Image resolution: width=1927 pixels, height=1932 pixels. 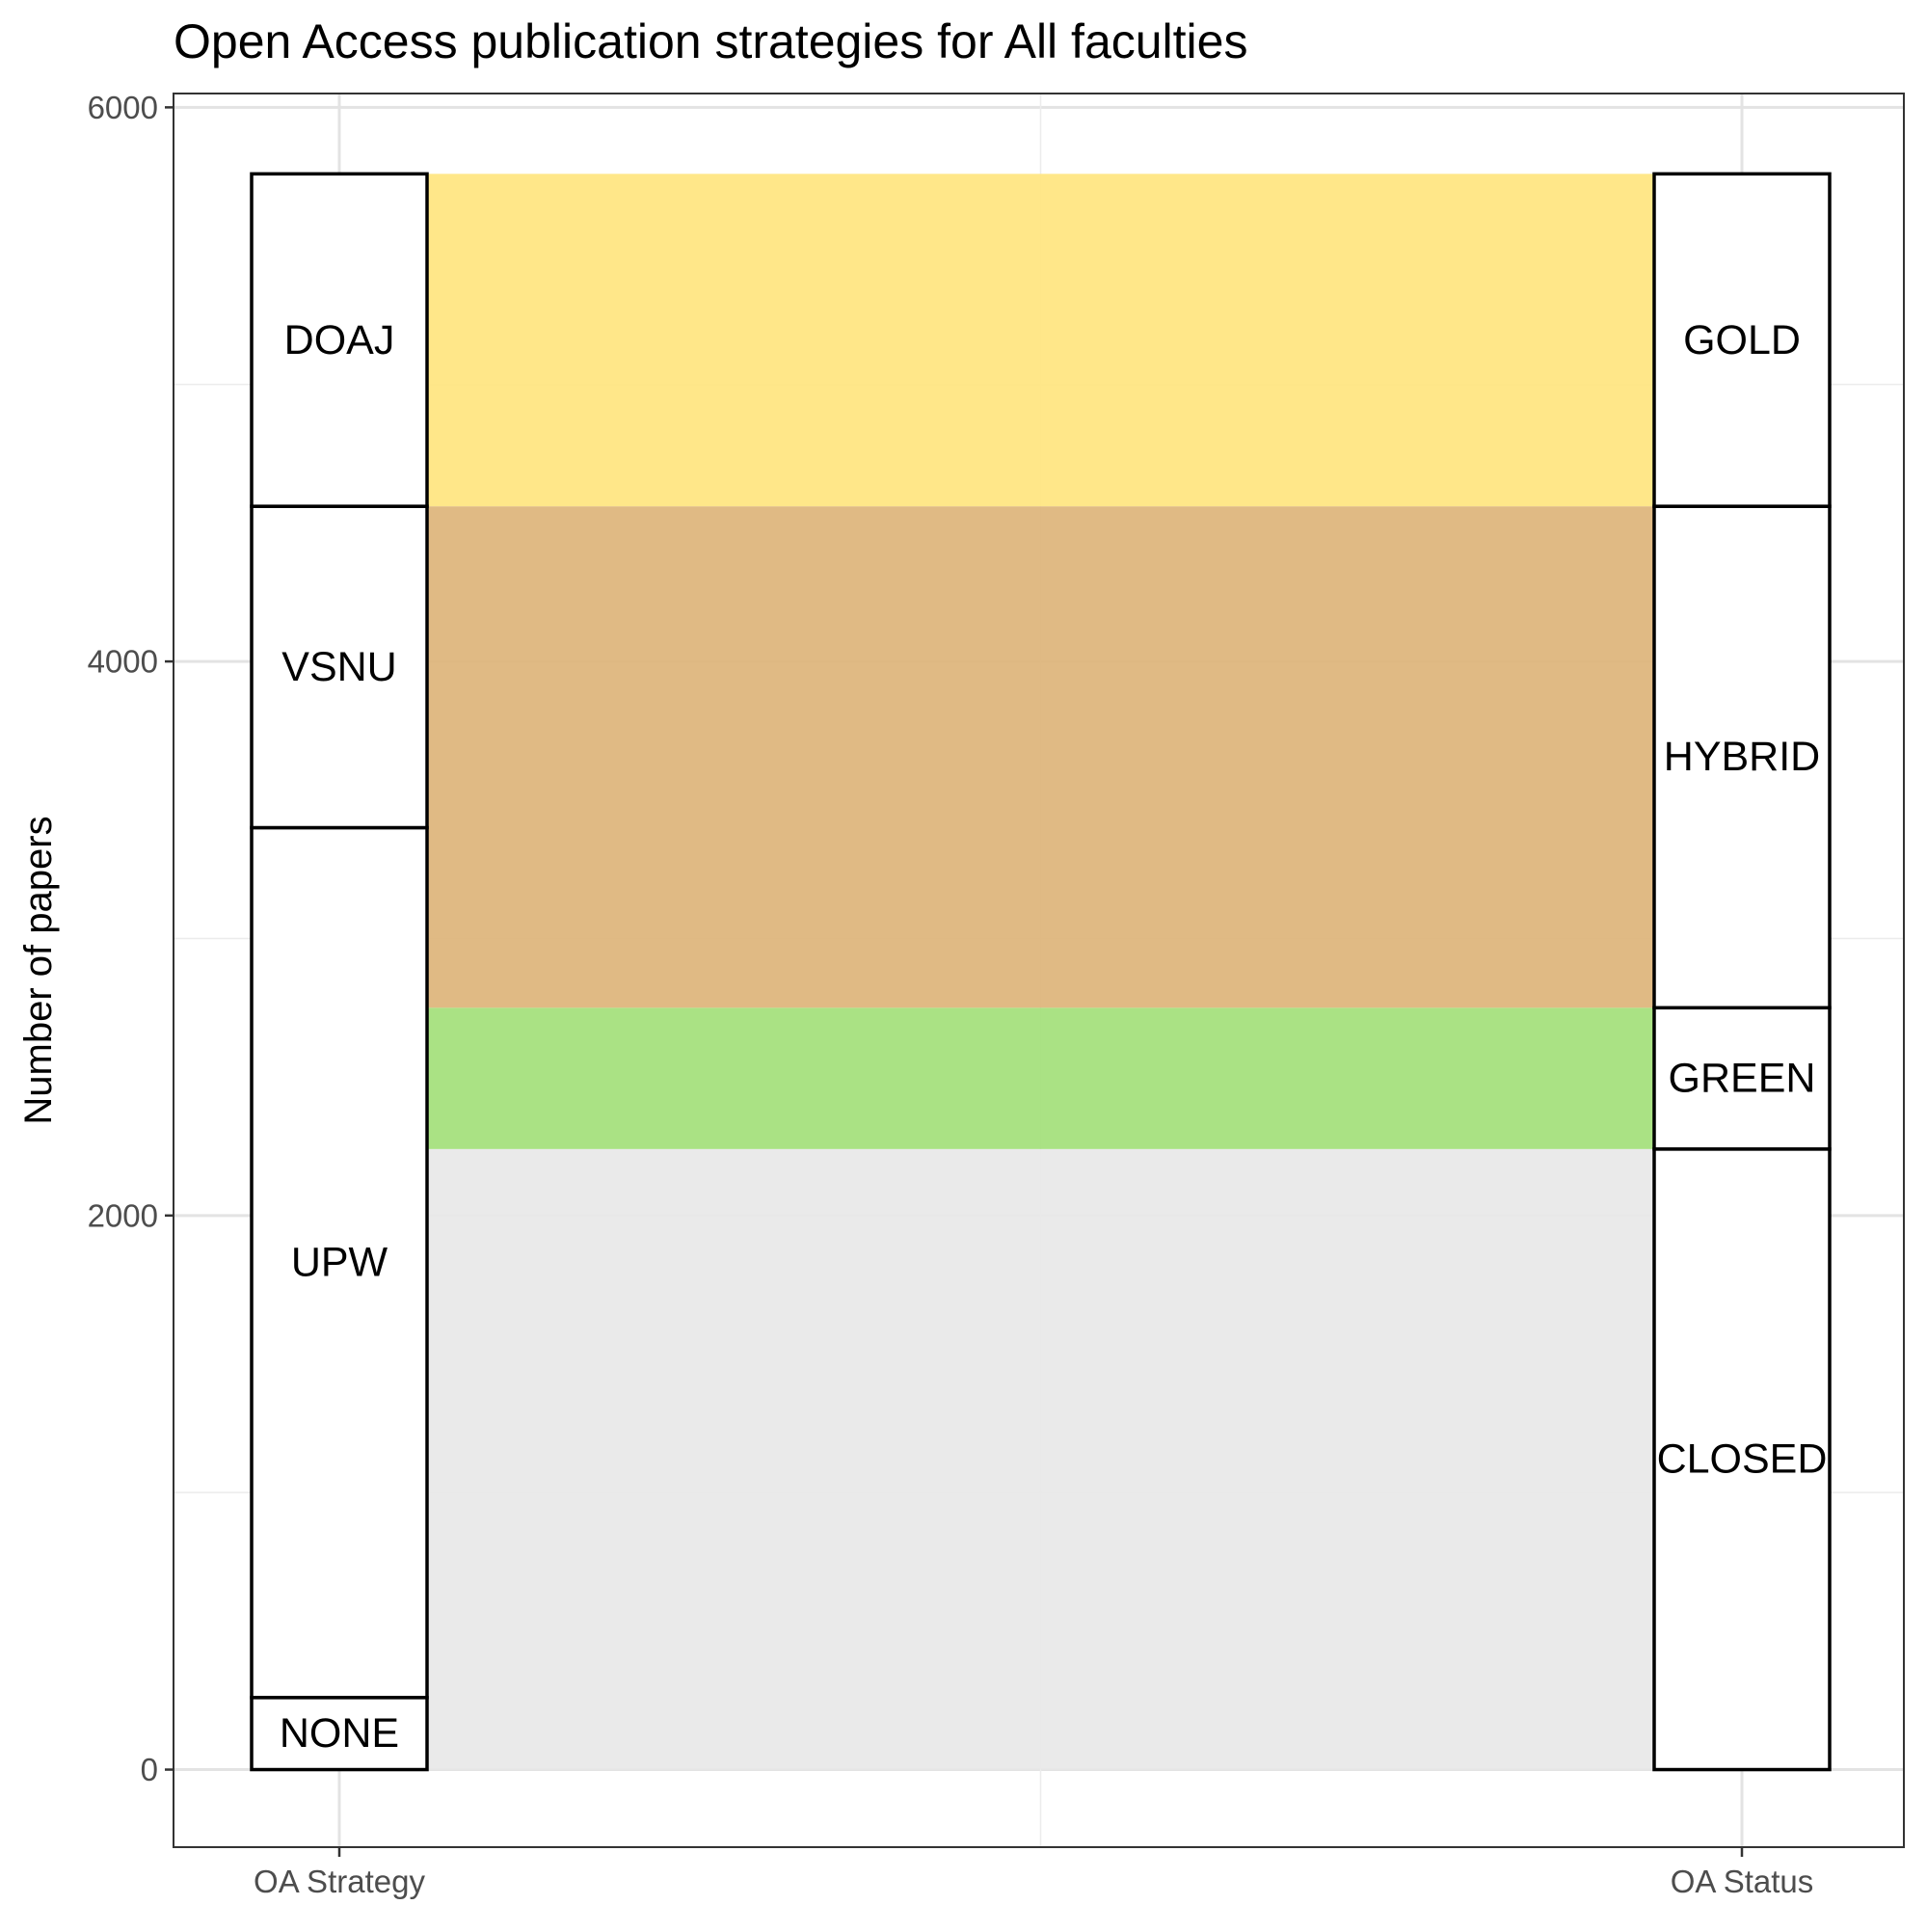 I want to click on stratum-label-gold: GOLD, so click(x=1742, y=340).